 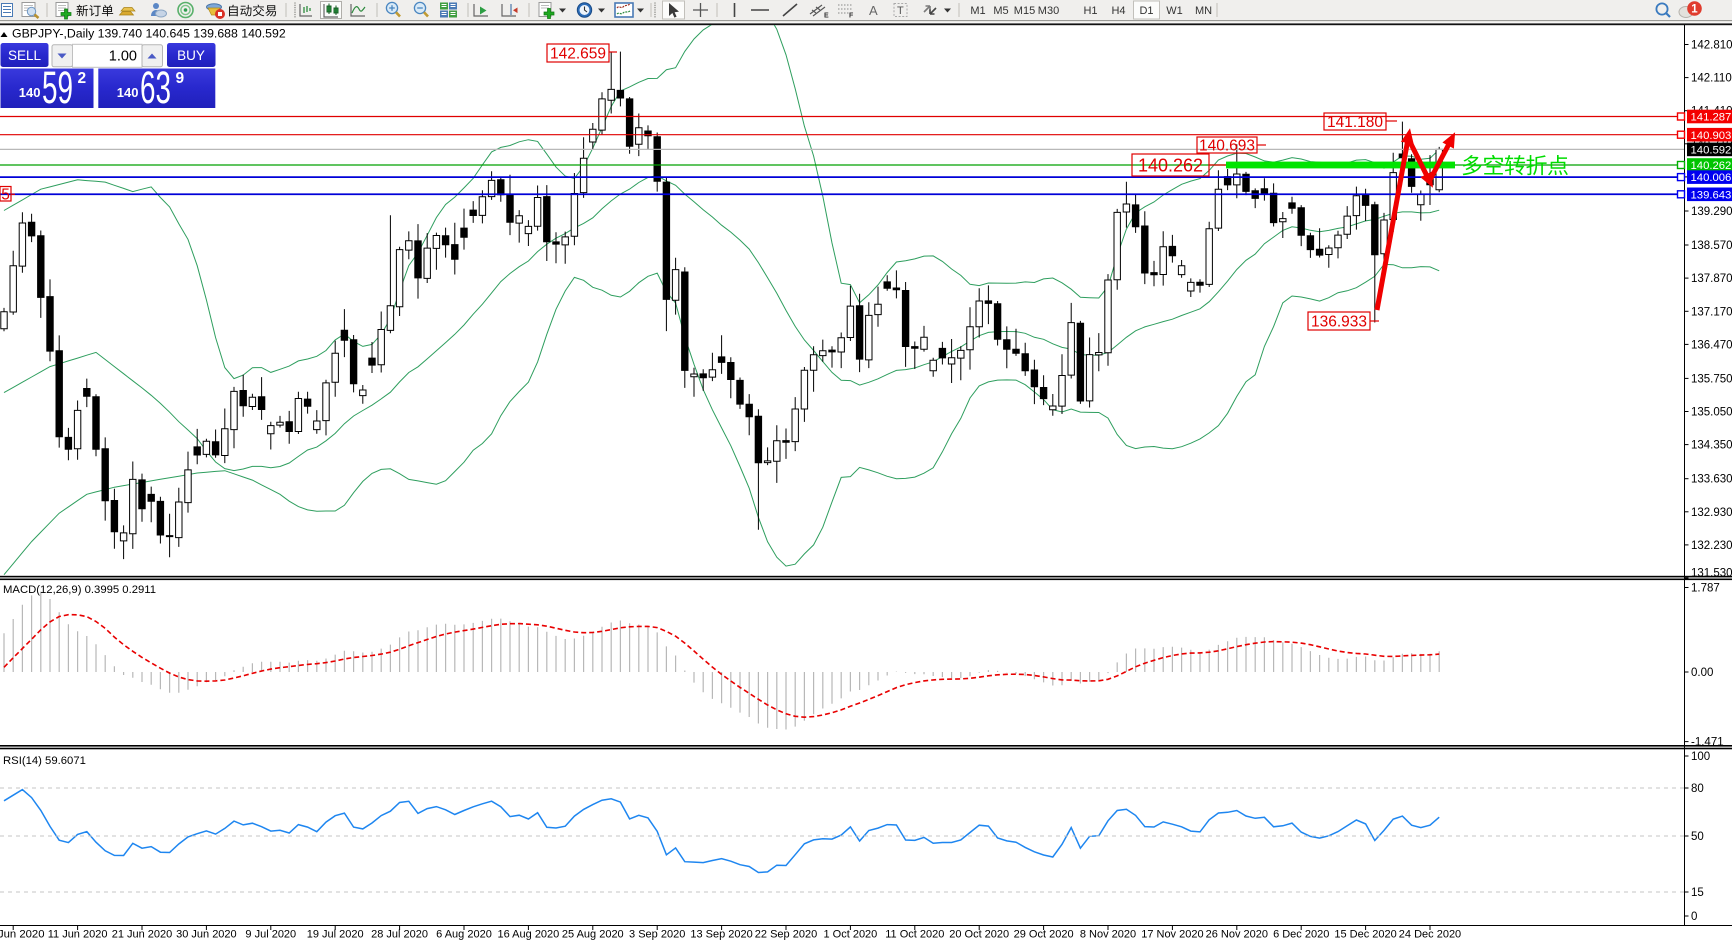 What do you see at coordinates (1711, 195) in the screenshot?
I see `svg-text: 139.643` at bounding box center [1711, 195].